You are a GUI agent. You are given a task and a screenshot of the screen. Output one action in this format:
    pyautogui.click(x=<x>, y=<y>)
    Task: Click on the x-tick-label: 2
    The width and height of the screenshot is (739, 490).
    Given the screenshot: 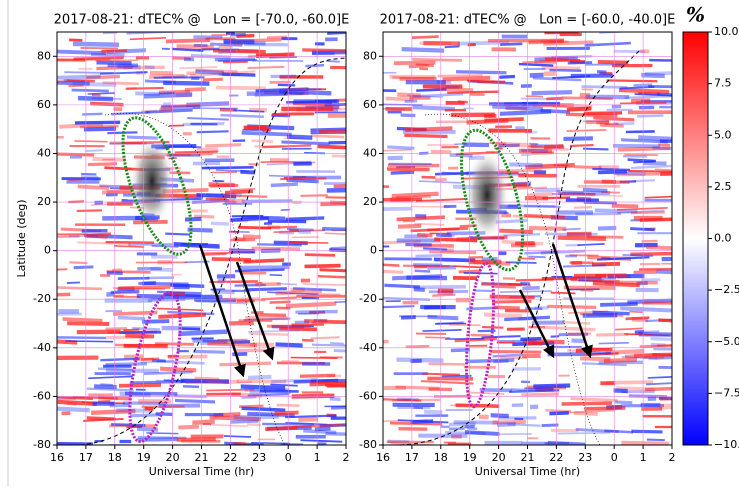 What is the action you would take?
    pyautogui.click(x=672, y=457)
    